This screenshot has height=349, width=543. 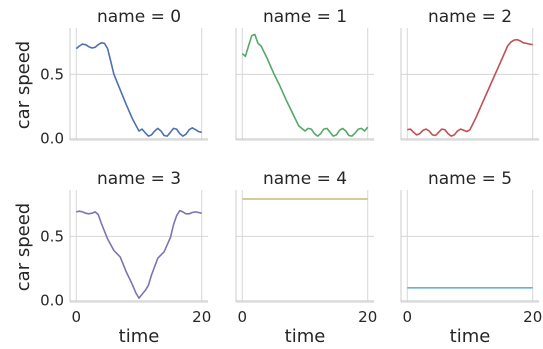 What do you see at coordinates (23, 247) in the screenshot?
I see `y-axis-label-row-2: car speed` at bounding box center [23, 247].